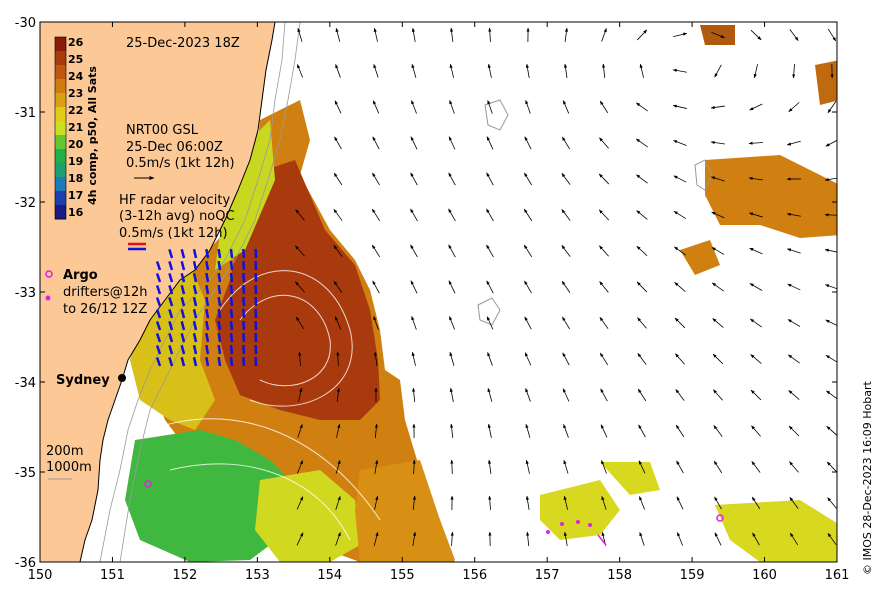 This screenshot has width=880, height=600. What do you see at coordinates (180, 151) in the screenshot?
I see `gsl-legend: NRT00 GSL 25-Dec 06:00Z 0.5m/s (1kt 12h)` at bounding box center [180, 151].